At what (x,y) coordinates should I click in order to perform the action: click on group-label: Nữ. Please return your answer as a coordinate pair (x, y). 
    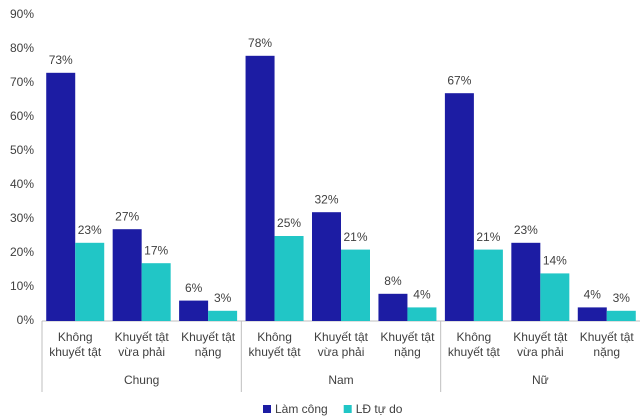
    Looking at the image, I should click on (540, 380).